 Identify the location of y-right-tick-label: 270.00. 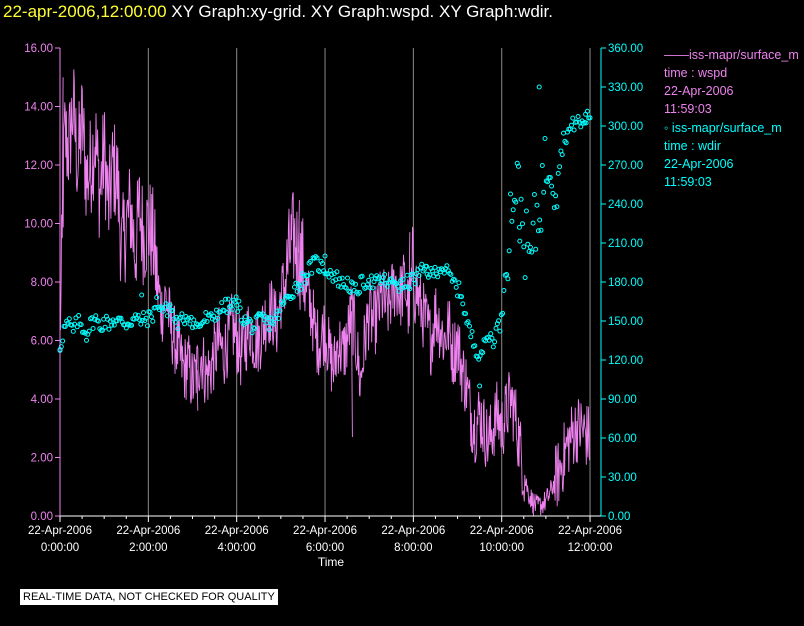
(625, 166).